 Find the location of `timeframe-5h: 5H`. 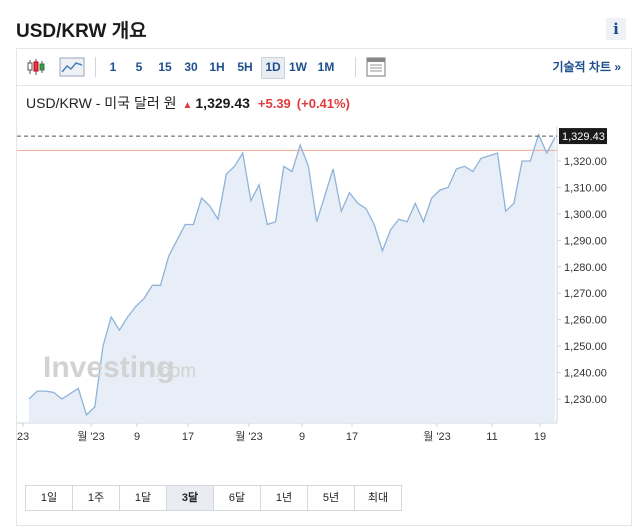

timeframe-5h: 5H is located at coordinates (245, 67).